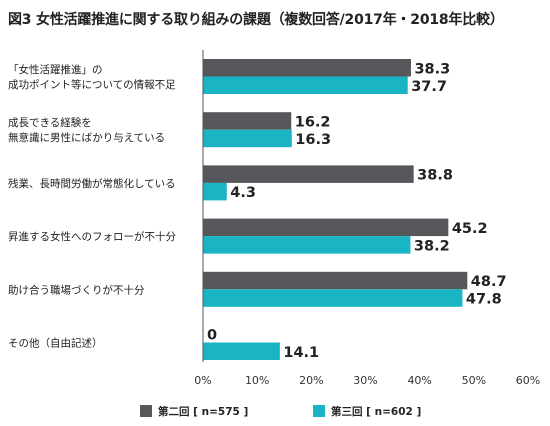  I want to click on data-label: 4.3, so click(243, 193).